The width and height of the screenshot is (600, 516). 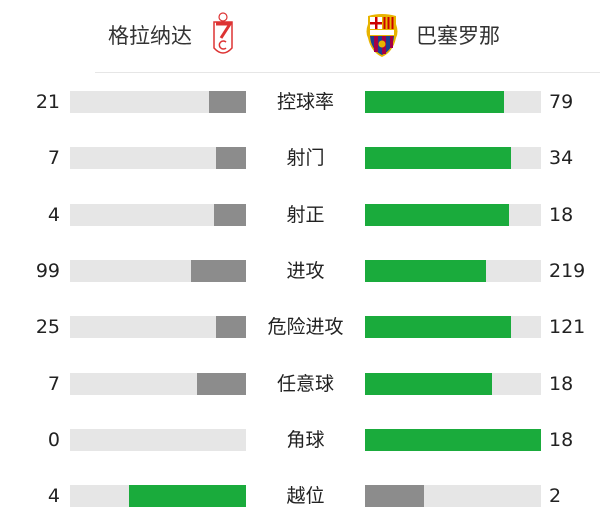 What do you see at coordinates (300, 36) in the screenshot?
I see `match-header: 格拉纳达 巴塞罗那` at bounding box center [300, 36].